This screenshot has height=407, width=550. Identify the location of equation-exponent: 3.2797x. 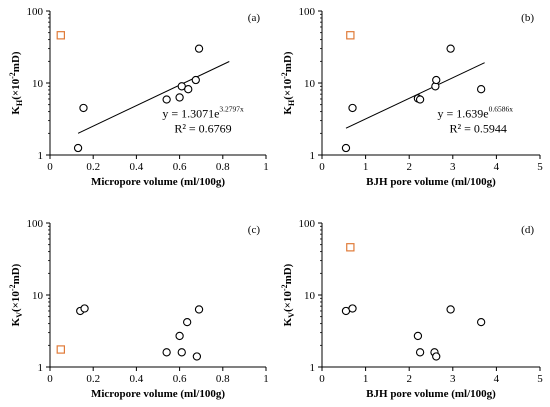
(231, 109).